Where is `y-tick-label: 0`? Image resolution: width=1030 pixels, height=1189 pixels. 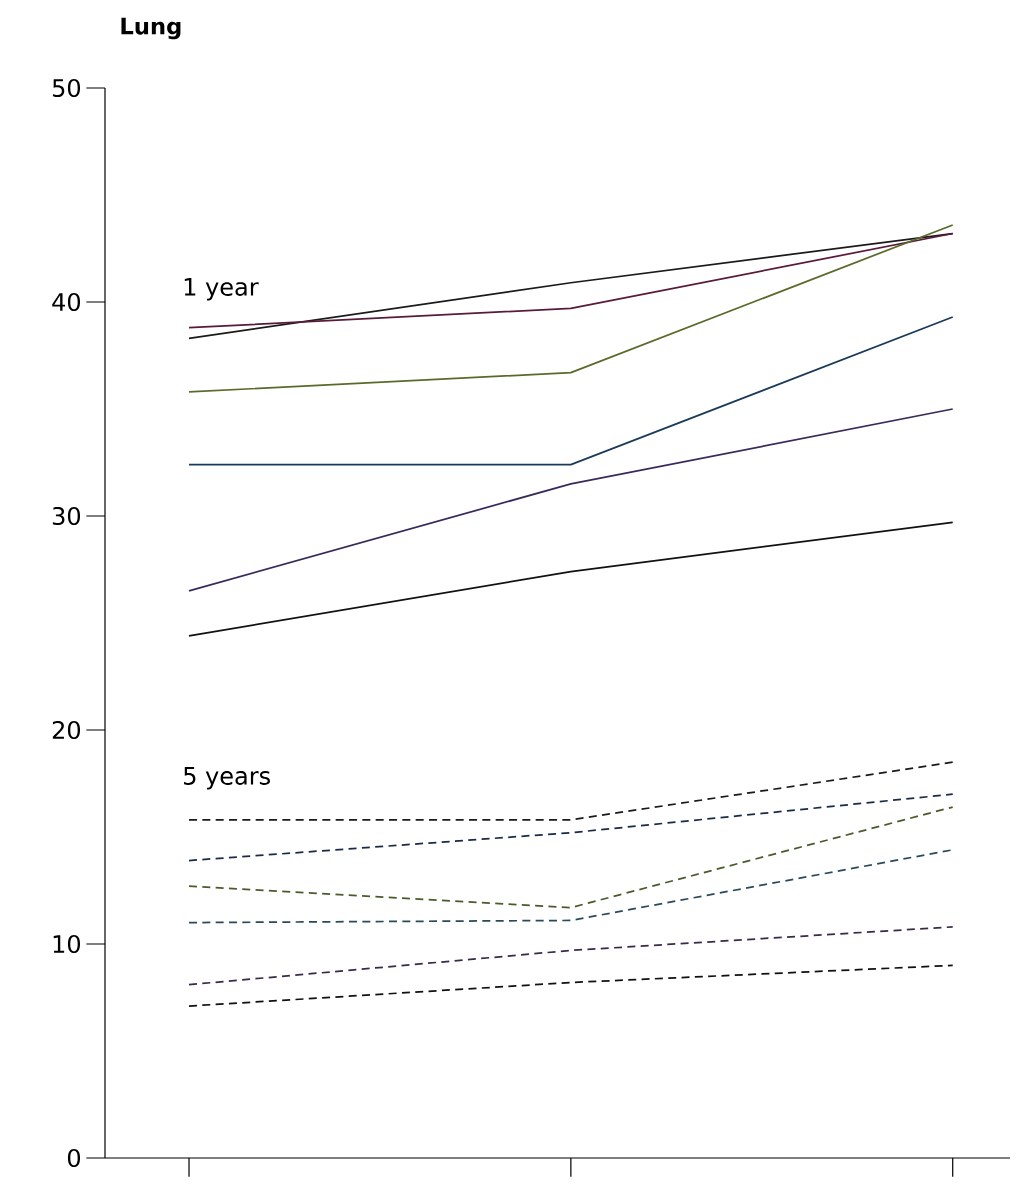 y-tick-label: 0 is located at coordinates (74, 1158).